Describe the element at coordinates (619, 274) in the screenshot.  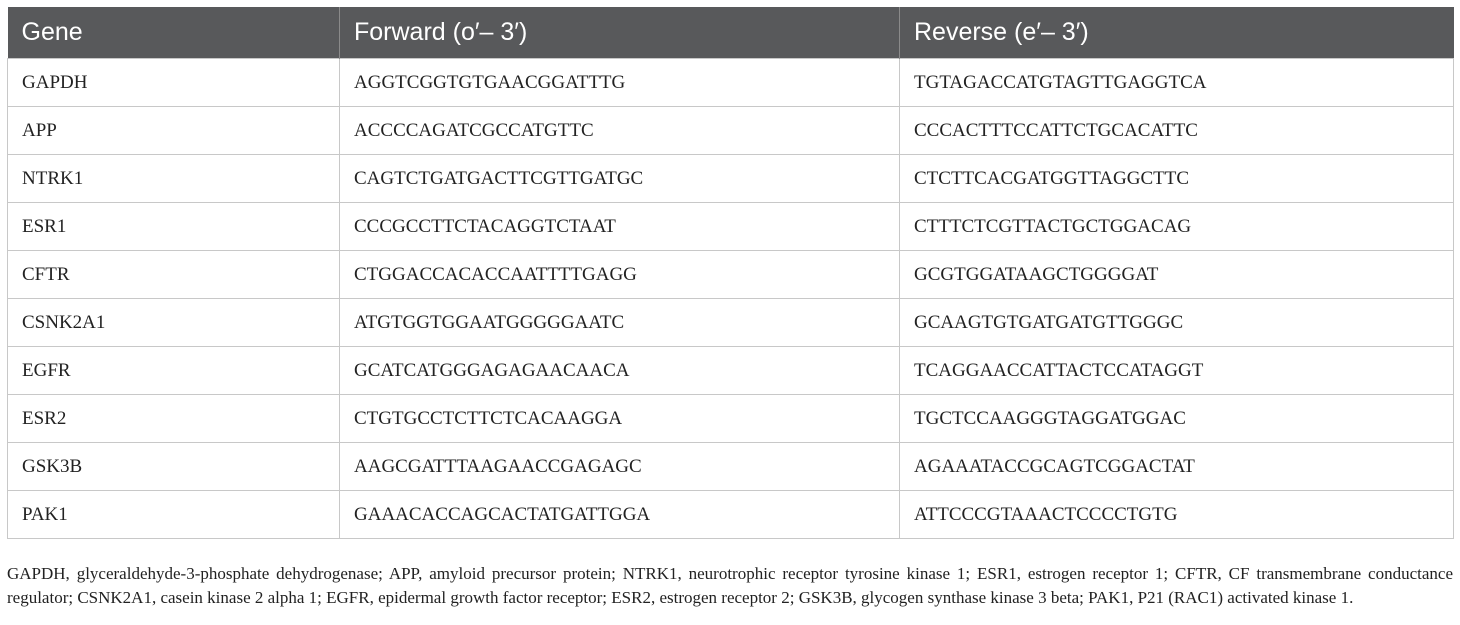
I see `forward-primer-cell: CTGGACCACACCAATTTTGAGG` at that location.